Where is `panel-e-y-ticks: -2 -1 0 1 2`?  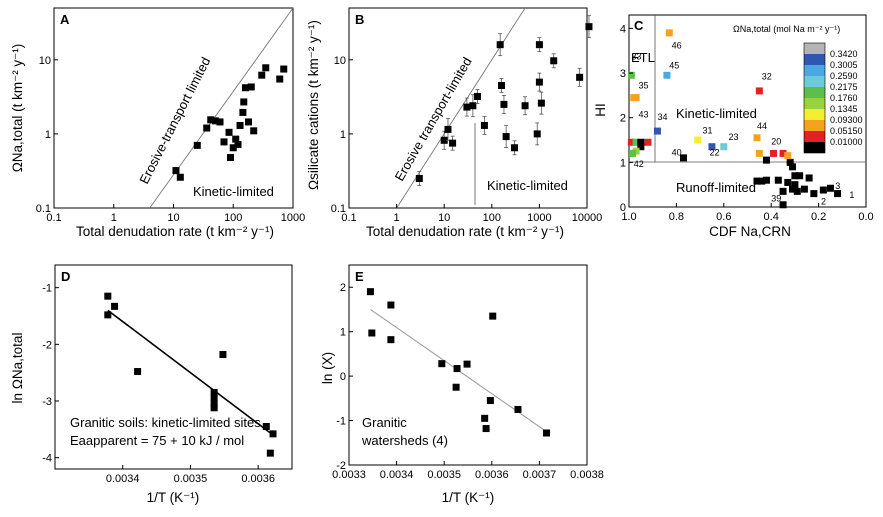 panel-e-y-ticks: -2 -1 0 1 2 is located at coordinates (344, 377).